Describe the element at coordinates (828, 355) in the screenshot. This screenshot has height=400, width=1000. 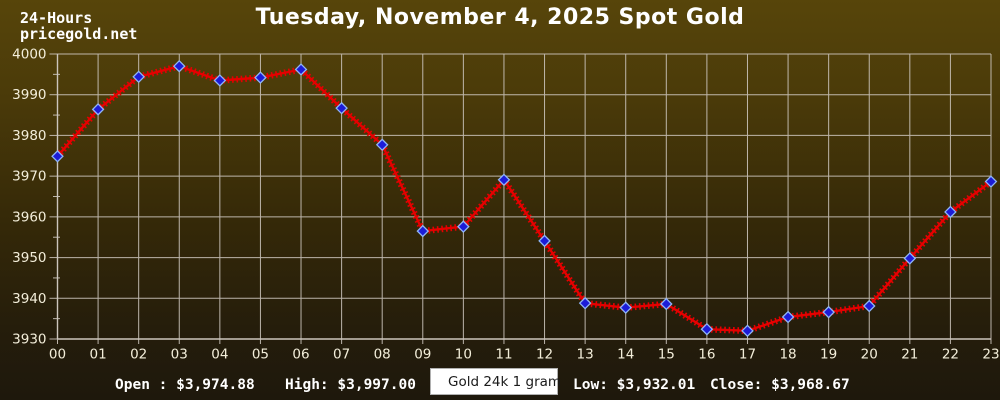
I see `x-tick-label: 19` at that location.